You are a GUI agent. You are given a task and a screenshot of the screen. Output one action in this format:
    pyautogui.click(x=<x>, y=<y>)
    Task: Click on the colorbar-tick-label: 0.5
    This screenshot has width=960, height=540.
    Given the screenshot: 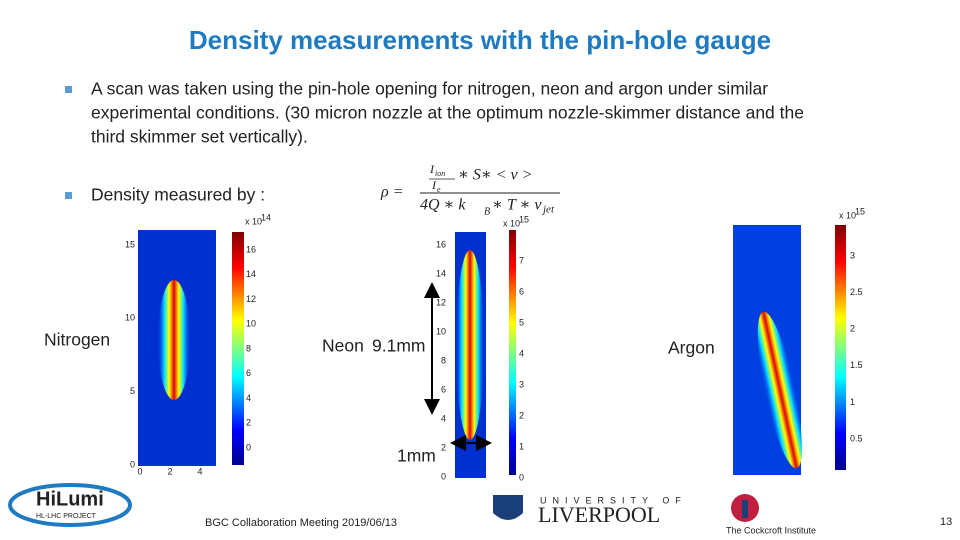 What is the action you would take?
    pyautogui.click(x=856, y=438)
    